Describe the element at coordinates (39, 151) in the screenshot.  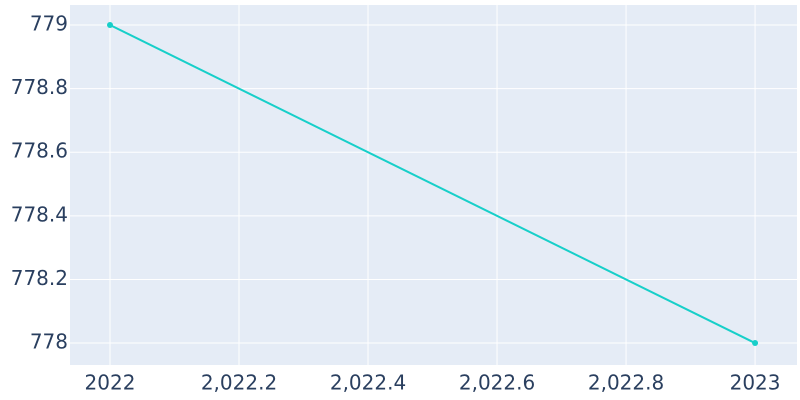
I see `y-tick-label: 778.6` at that location.